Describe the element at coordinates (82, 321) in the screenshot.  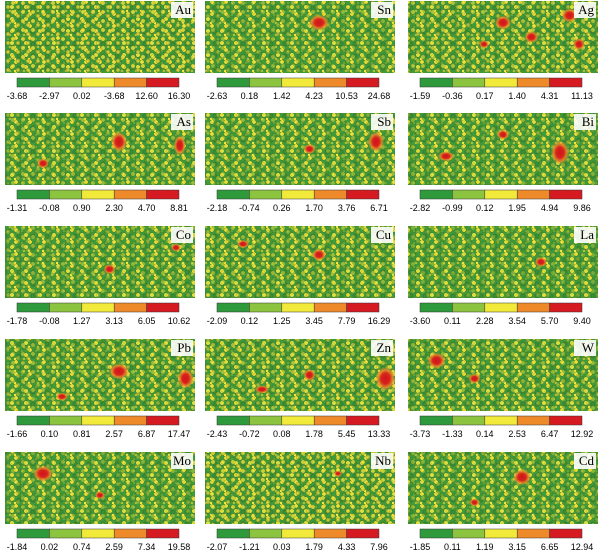
I see `scale-label: 1.27` at that location.